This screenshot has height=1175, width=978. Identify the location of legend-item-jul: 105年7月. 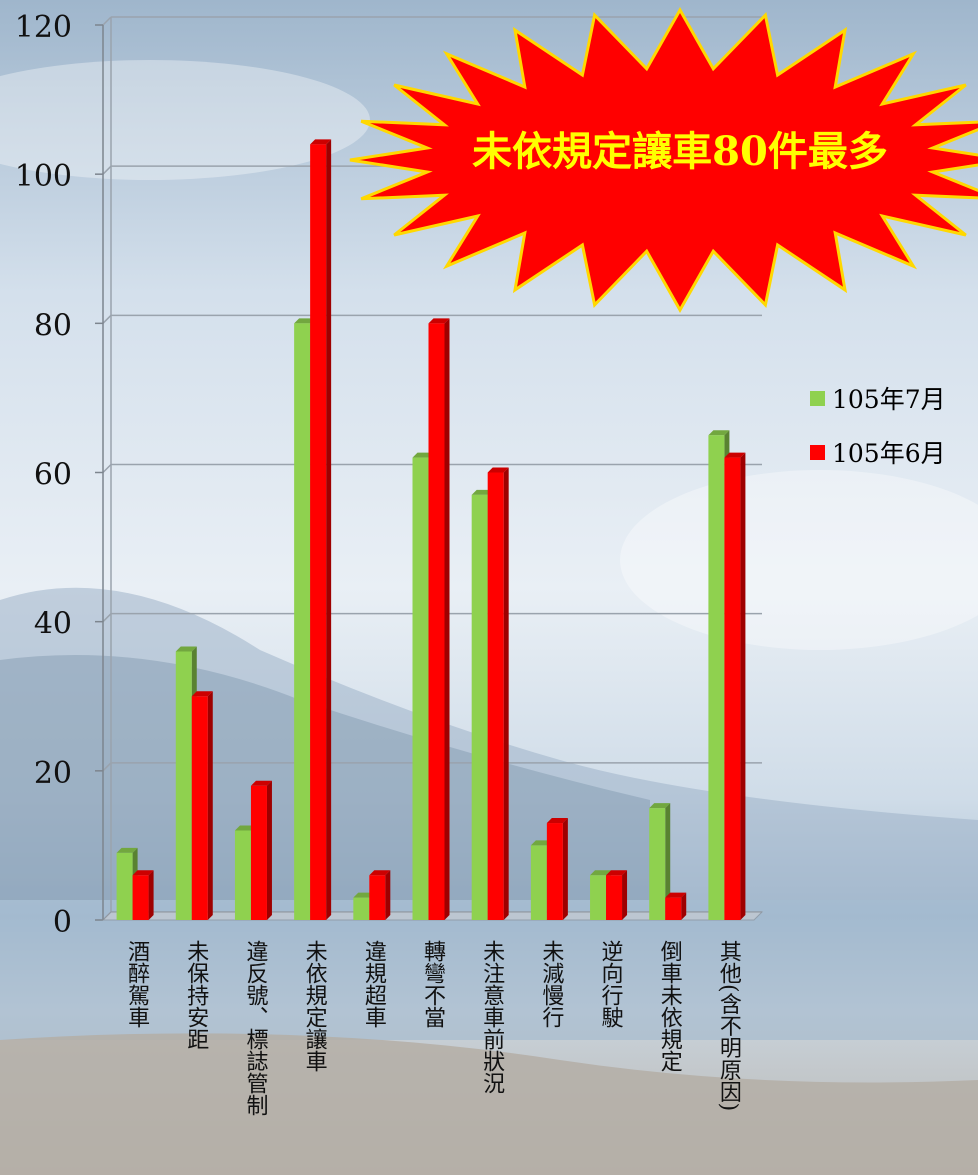
(878, 398).